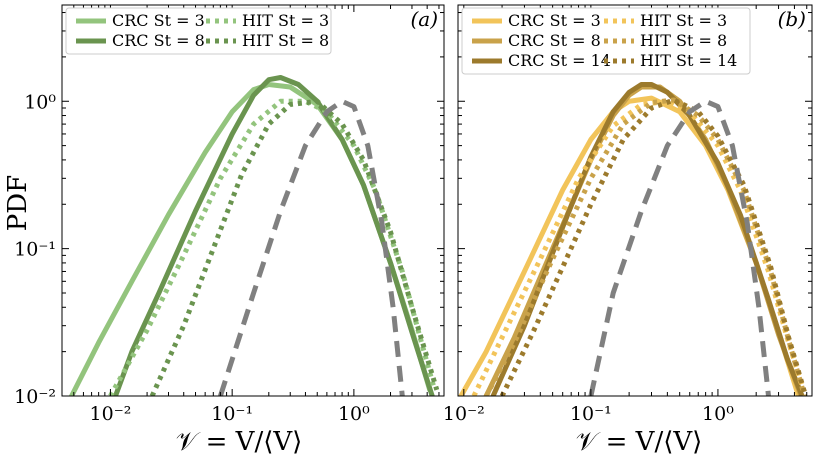 This screenshot has height=461, width=830. Describe the element at coordinates (559, 60) in the screenshot. I see `legend-entry: CRC St = 14` at that location.